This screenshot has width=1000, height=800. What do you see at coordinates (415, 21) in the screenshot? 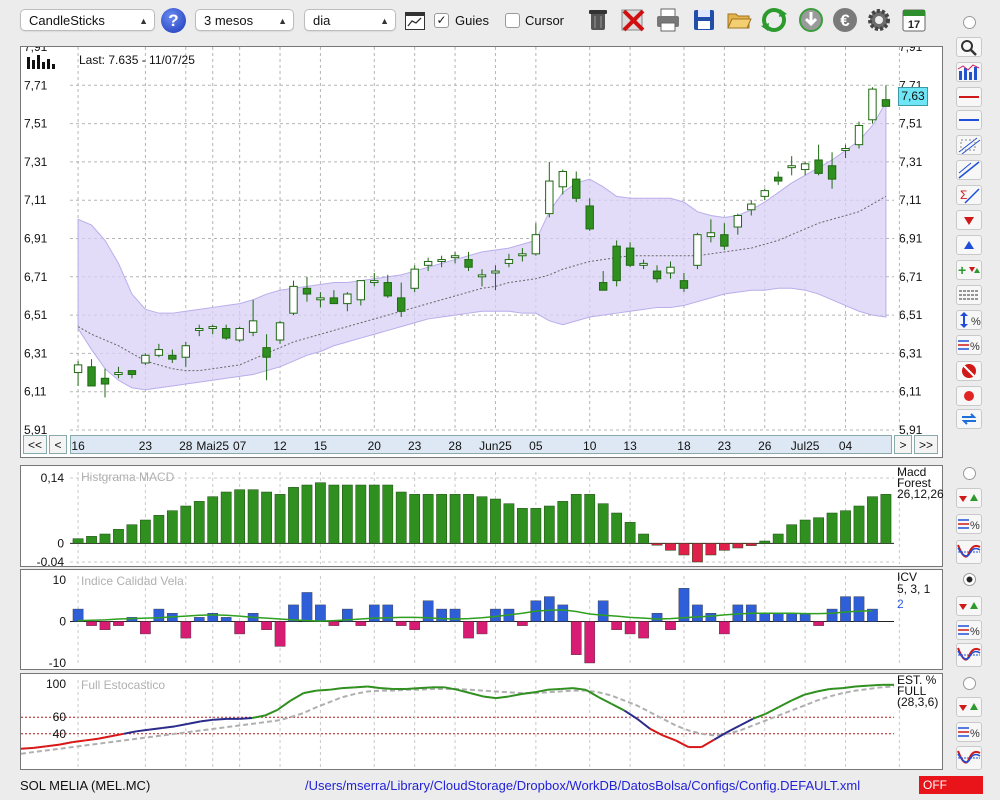
I see `chart-window-icon` at bounding box center [415, 21].